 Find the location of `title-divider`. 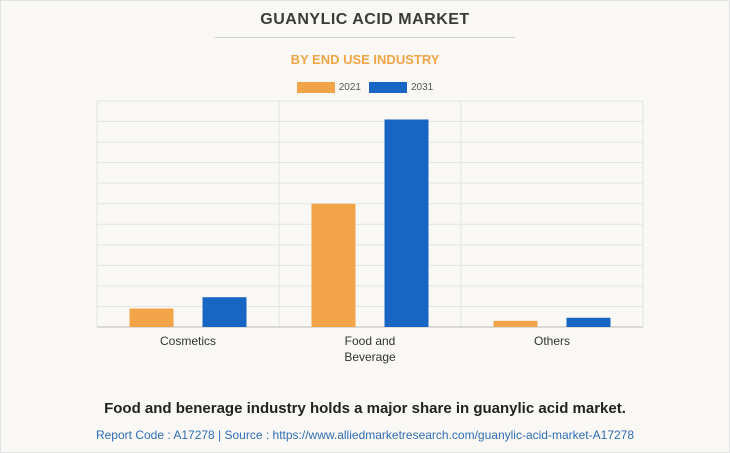

title-divider is located at coordinates (365, 37).